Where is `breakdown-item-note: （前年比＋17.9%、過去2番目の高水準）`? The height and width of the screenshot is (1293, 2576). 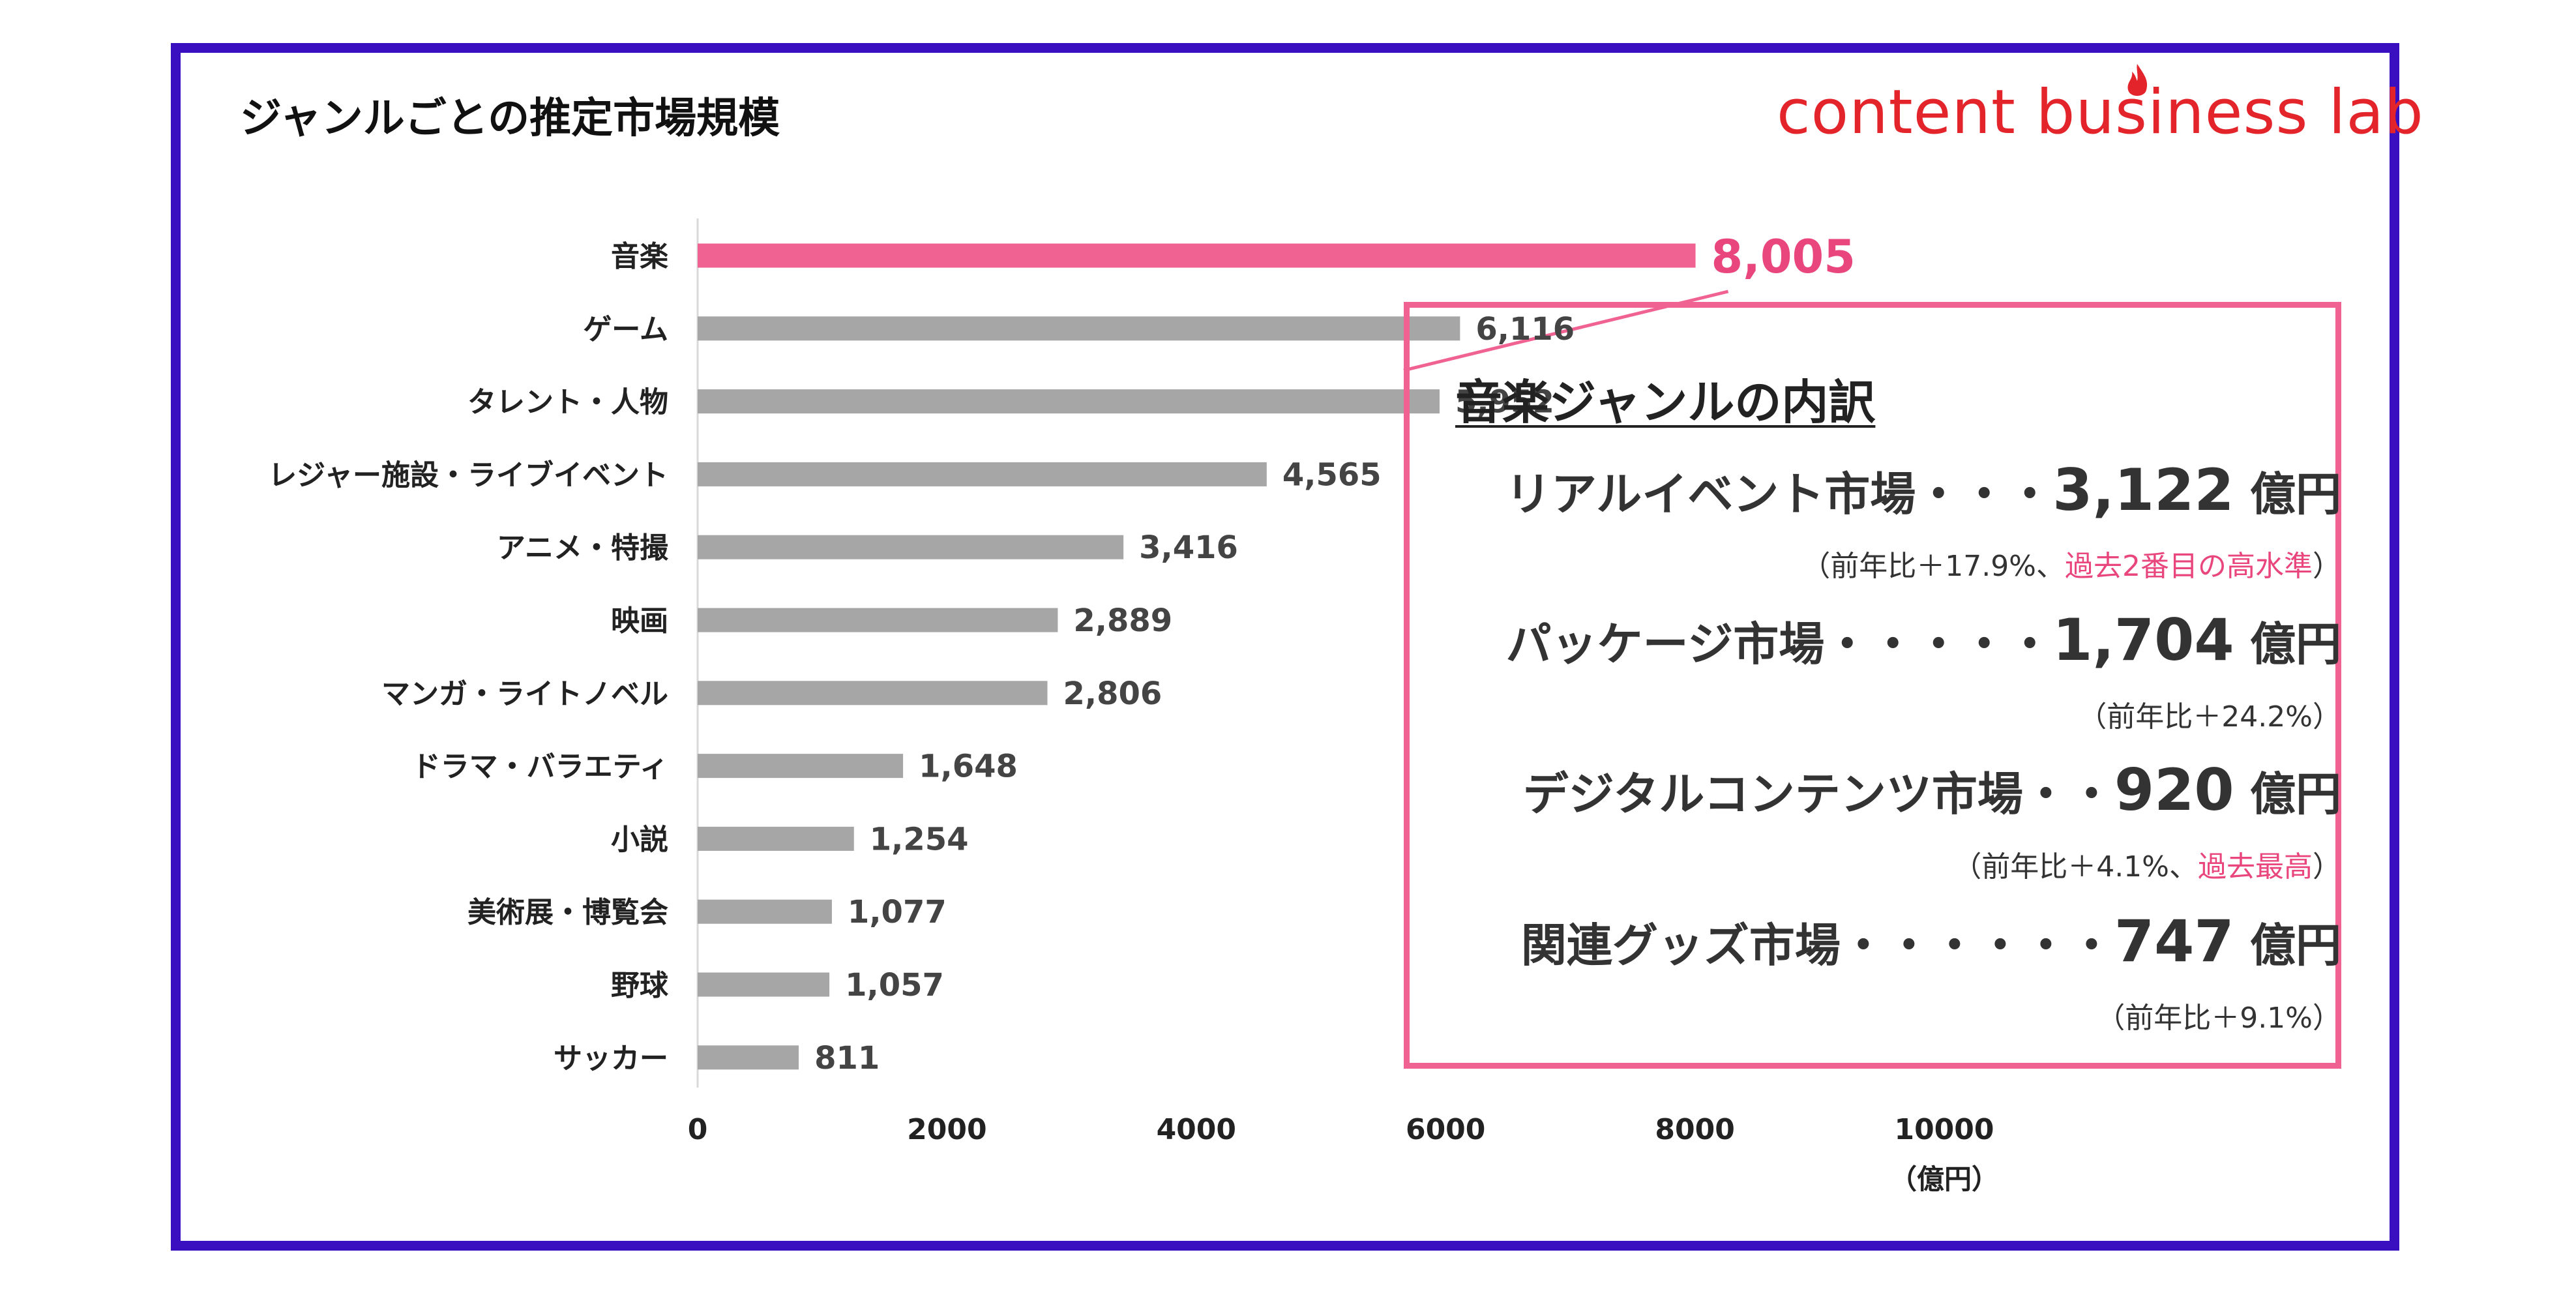 breakdown-item-note: （前年比＋17.9%、過去2番目の高水準） is located at coordinates (2071, 563).